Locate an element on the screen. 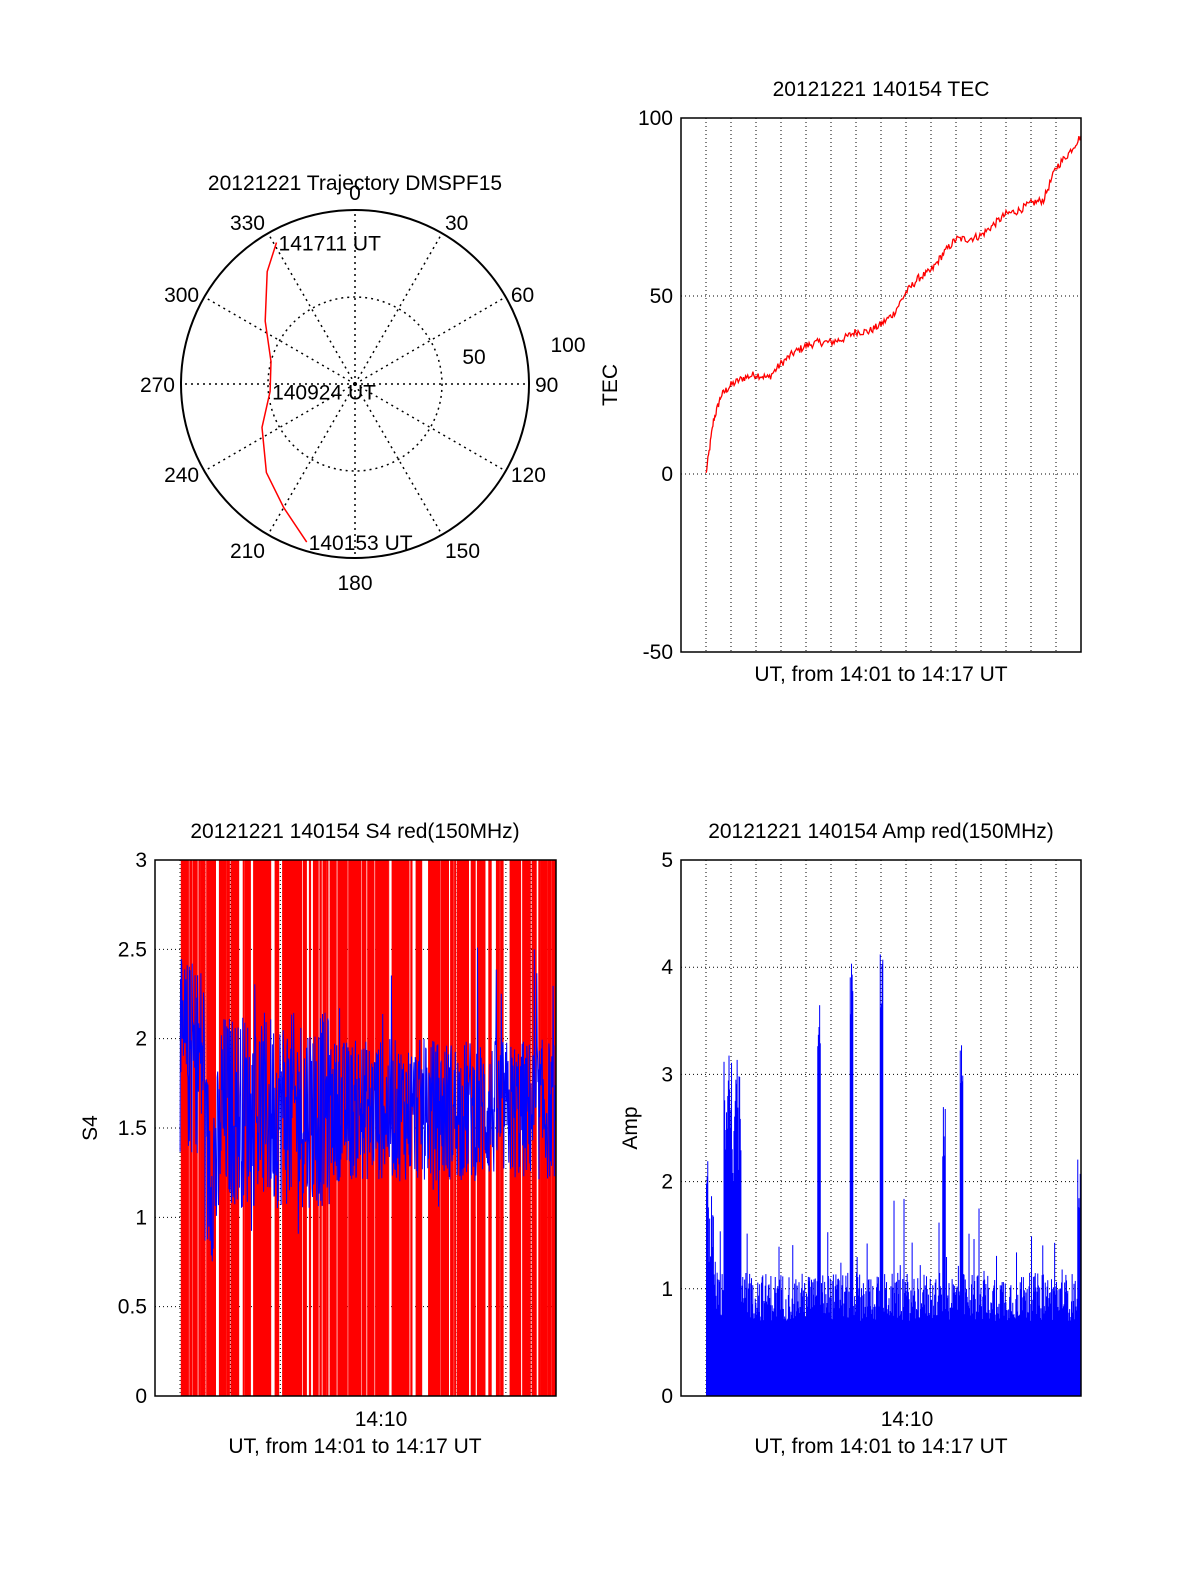 Image resolution: width=1200 pixels, height=1575 pixels. tec-plot-frame is located at coordinates (881, 385).